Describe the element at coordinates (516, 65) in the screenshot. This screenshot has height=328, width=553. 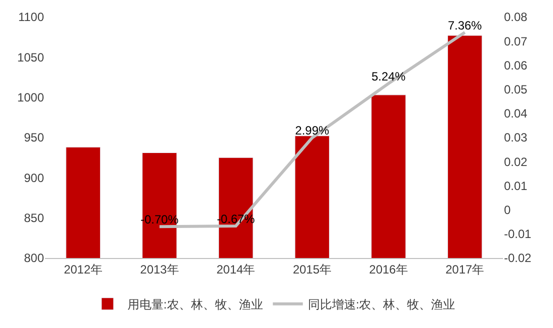
I see `y2-tick-label: 0.06` at that location.